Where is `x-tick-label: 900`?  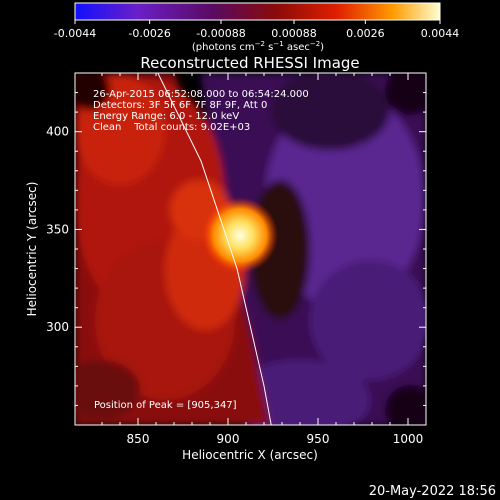 x-tick-label: 900 is located at coordinates (228, 439).